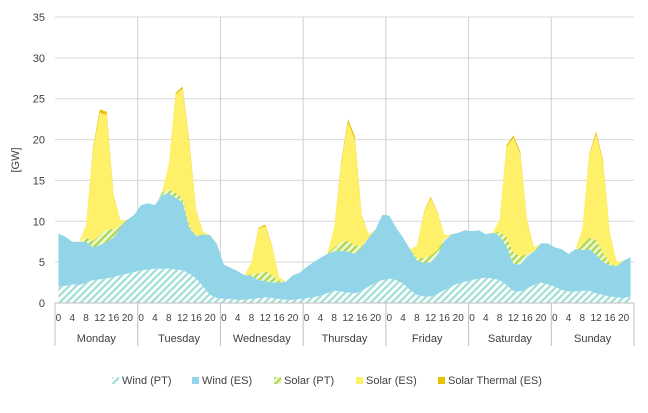 This screenshot has width=648, height=413. What do you see at coordinates (147, 381) in the screenshot?
I see `legend-label: Wind (PT)` at bounding box center [147, 381].